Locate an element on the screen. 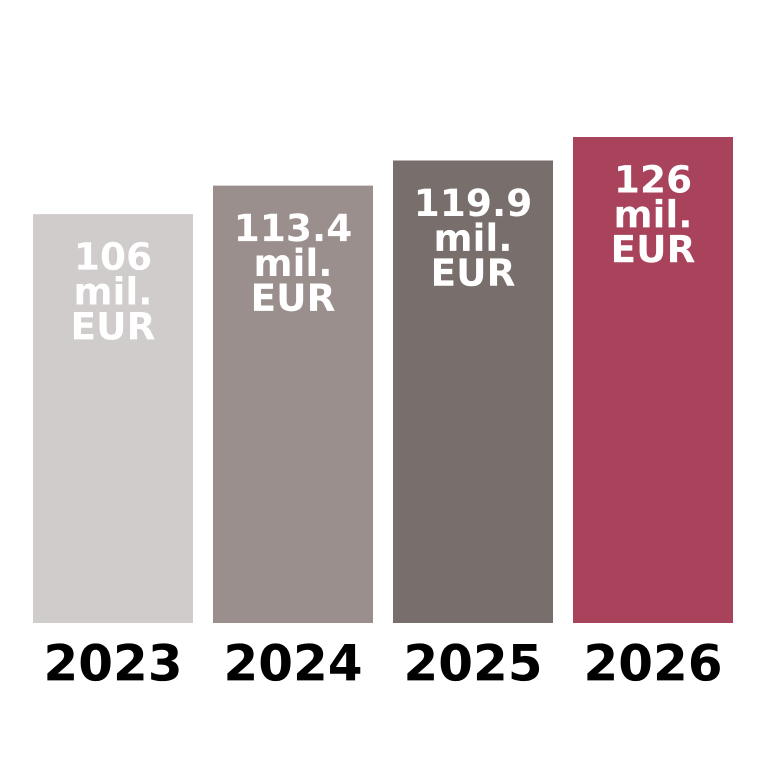 This screenshot has height=768, width=768. data-label: 113.4 mil. EUR is located at coordinates (294, 262).